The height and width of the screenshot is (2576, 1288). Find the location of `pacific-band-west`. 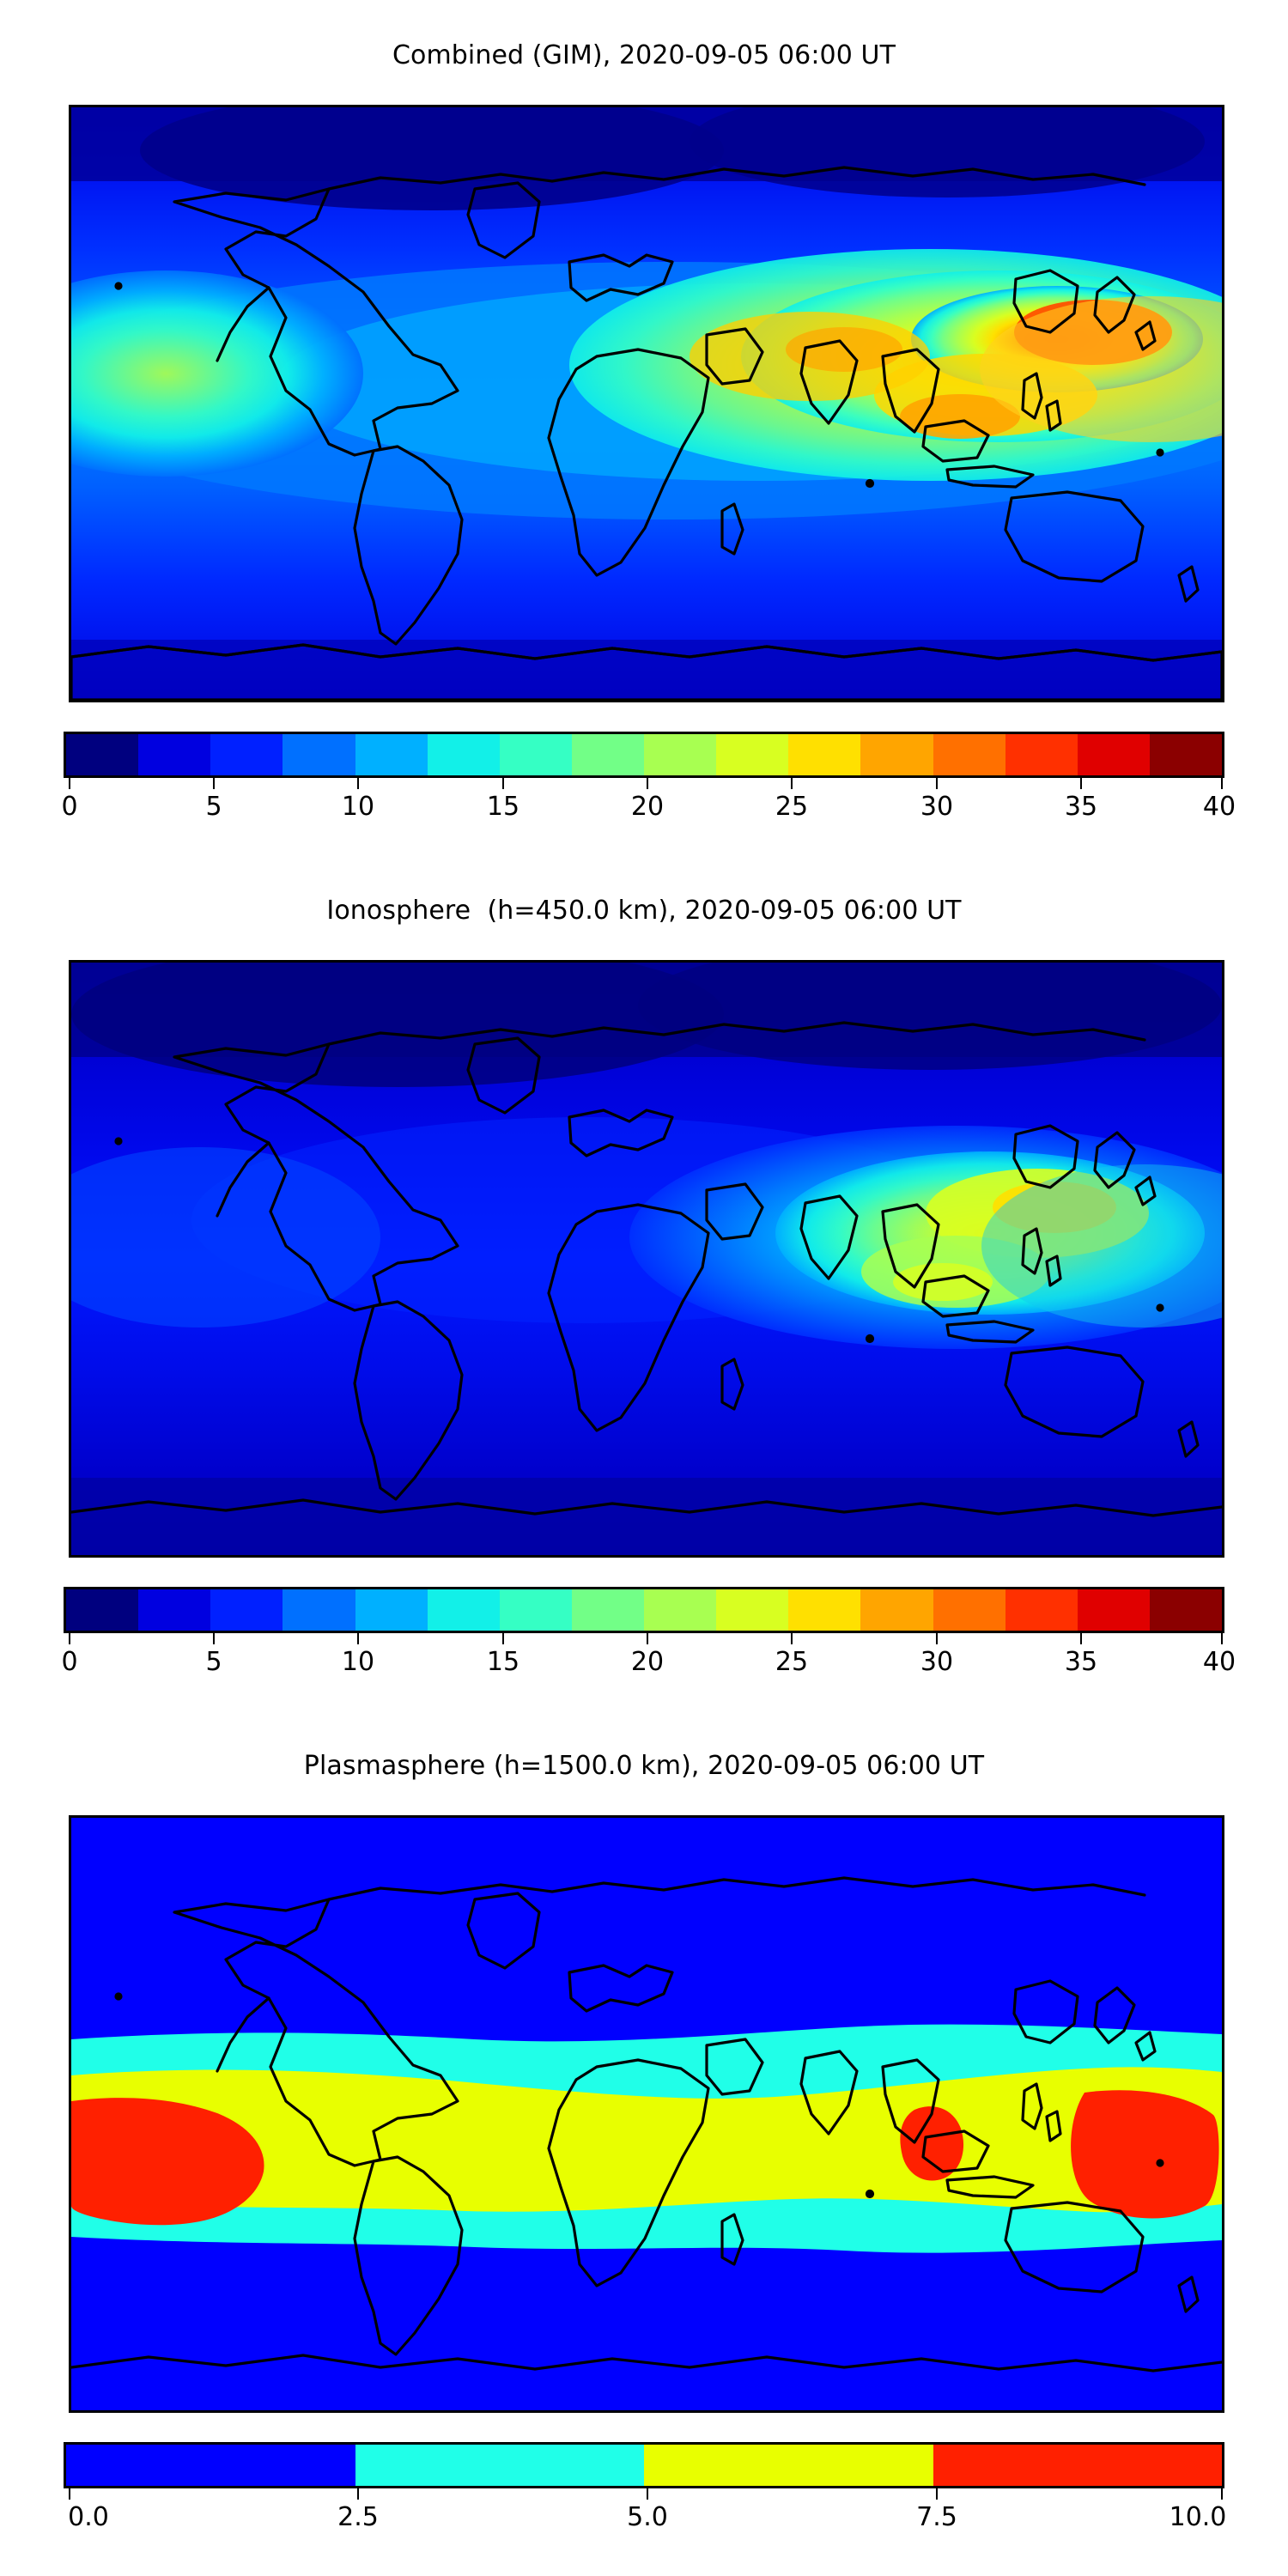

pacific-band-west is located at coordinates (226, 1237).